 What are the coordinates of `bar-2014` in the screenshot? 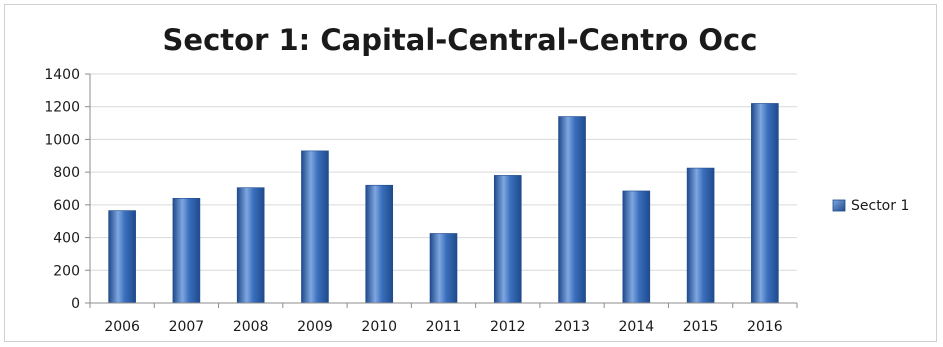 It's located at (636, 247).